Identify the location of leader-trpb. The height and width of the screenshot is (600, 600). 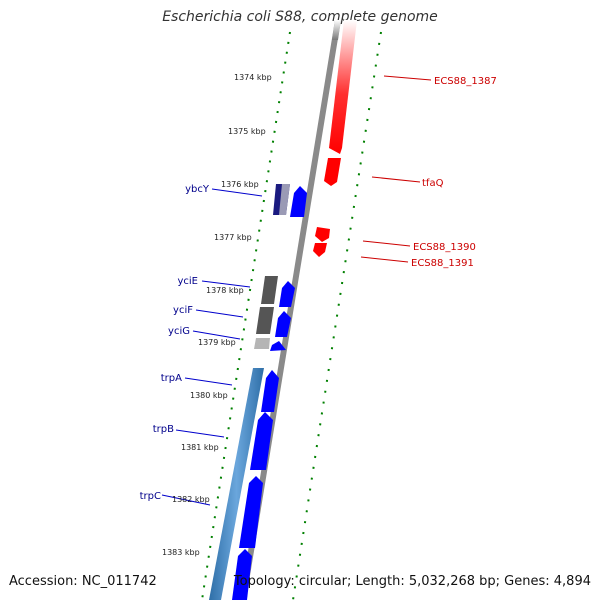
(200, 433).